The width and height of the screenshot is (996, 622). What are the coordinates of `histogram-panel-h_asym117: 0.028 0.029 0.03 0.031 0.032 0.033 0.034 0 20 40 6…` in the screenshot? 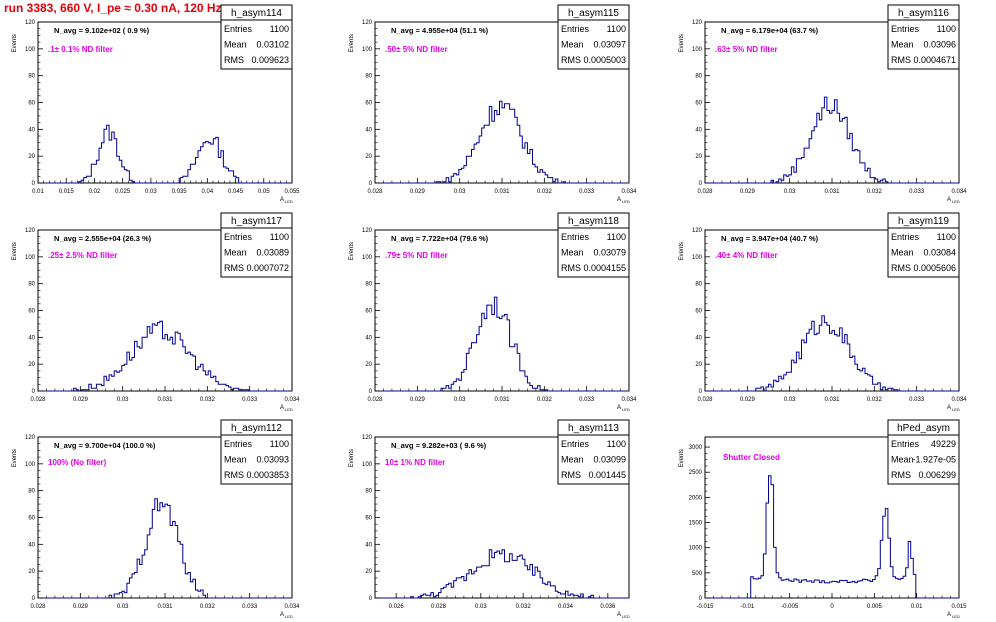 It's located at (156, 312).